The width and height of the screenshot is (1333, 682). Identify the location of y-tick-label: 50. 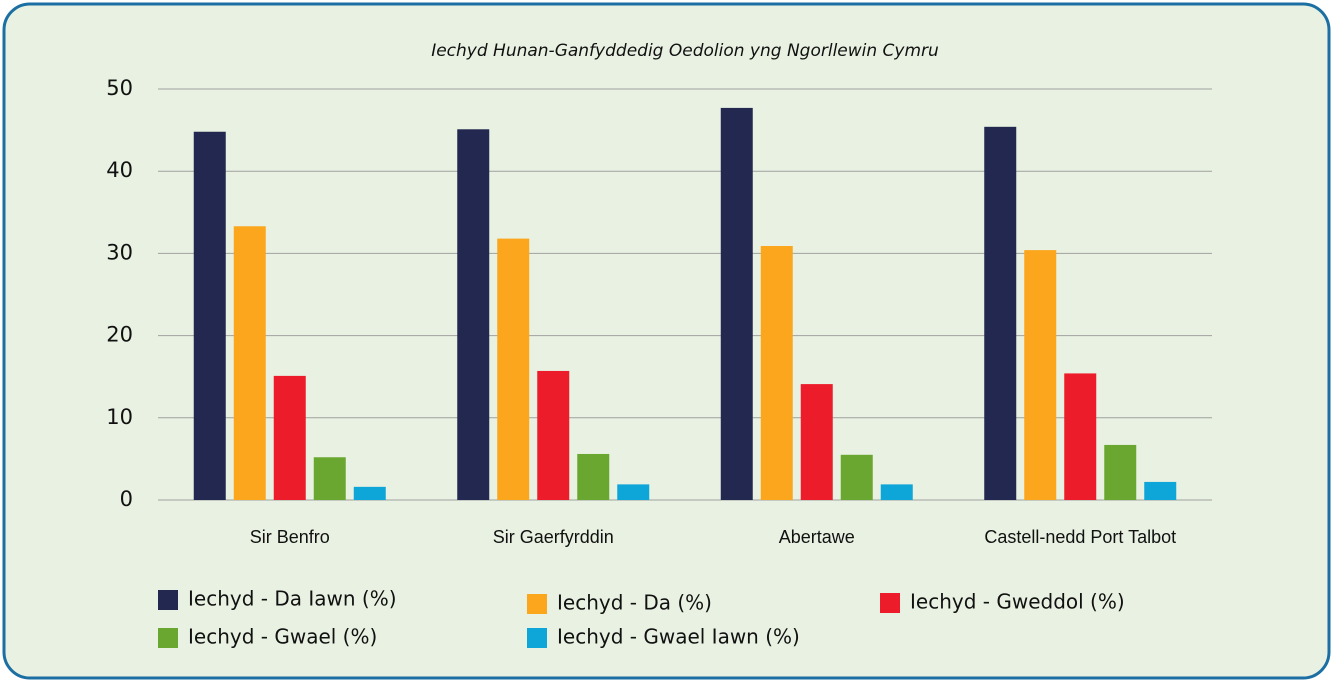
(119, 88).